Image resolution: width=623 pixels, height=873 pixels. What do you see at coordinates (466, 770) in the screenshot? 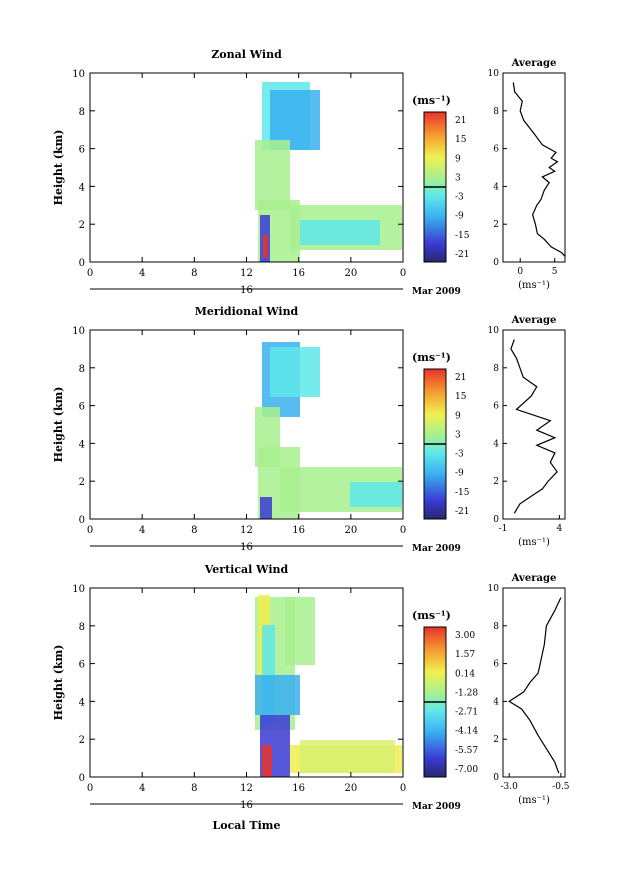
I see `colorbar-label: -7.00` at bounding box center [466, 770].